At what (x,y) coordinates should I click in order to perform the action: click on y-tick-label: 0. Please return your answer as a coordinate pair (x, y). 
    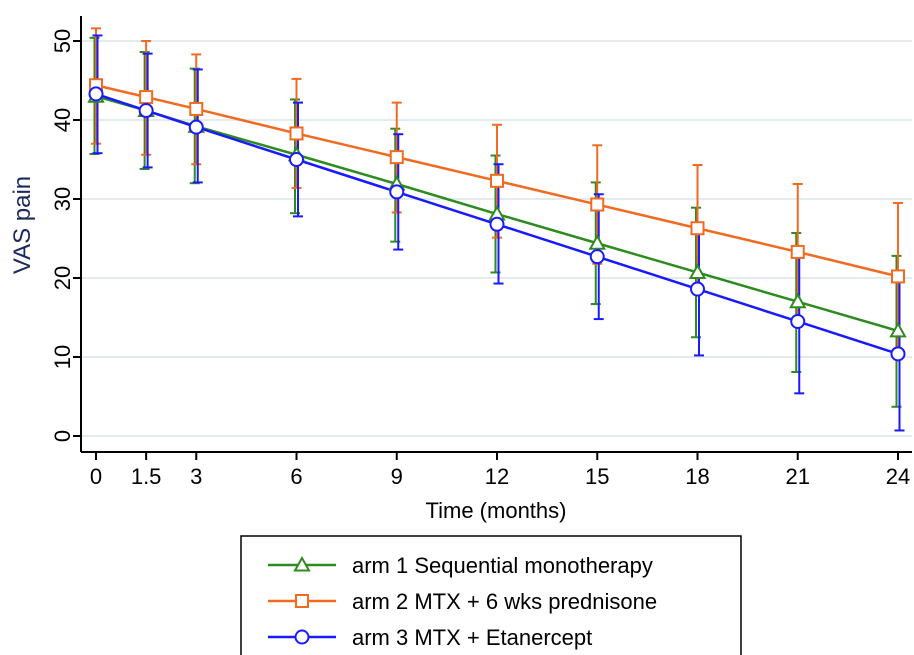
    Looking at the image, I should click on (62, 436).